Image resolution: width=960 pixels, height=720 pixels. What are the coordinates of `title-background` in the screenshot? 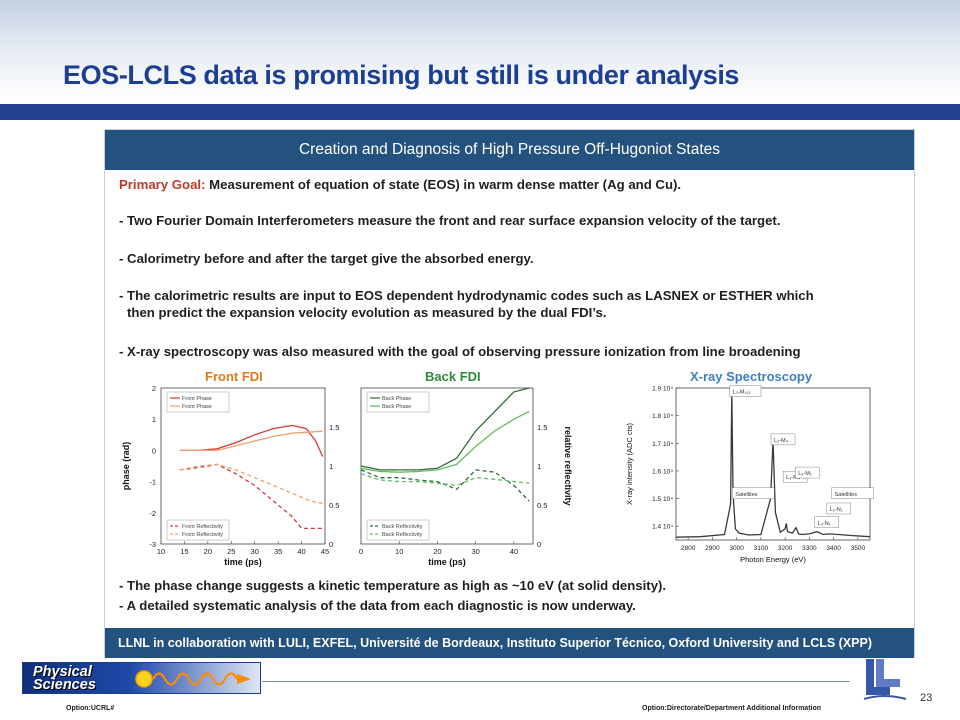 It's located at (480, 50).